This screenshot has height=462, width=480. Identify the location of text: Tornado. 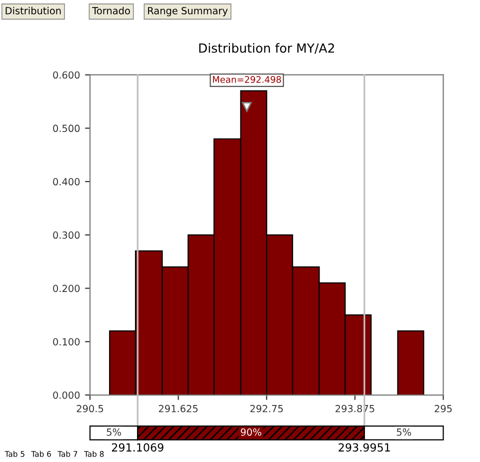
(111, 10).